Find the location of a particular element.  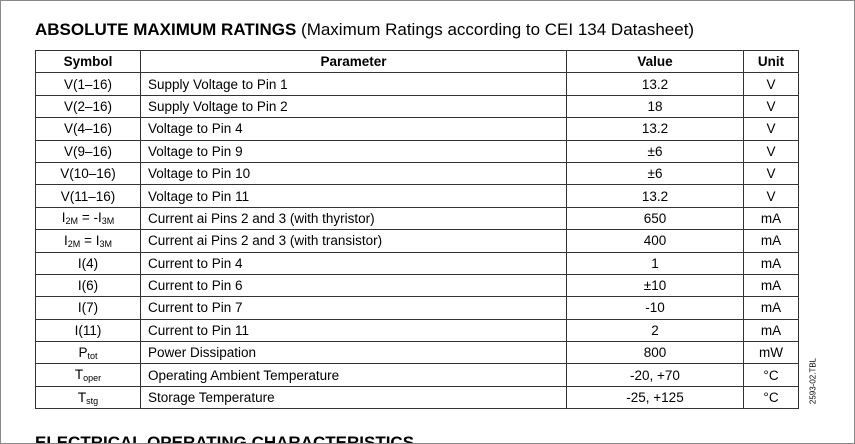

table-row: V(11–16) Voltage to Pin 11 13.2 V is located at coordinates (417, 196).